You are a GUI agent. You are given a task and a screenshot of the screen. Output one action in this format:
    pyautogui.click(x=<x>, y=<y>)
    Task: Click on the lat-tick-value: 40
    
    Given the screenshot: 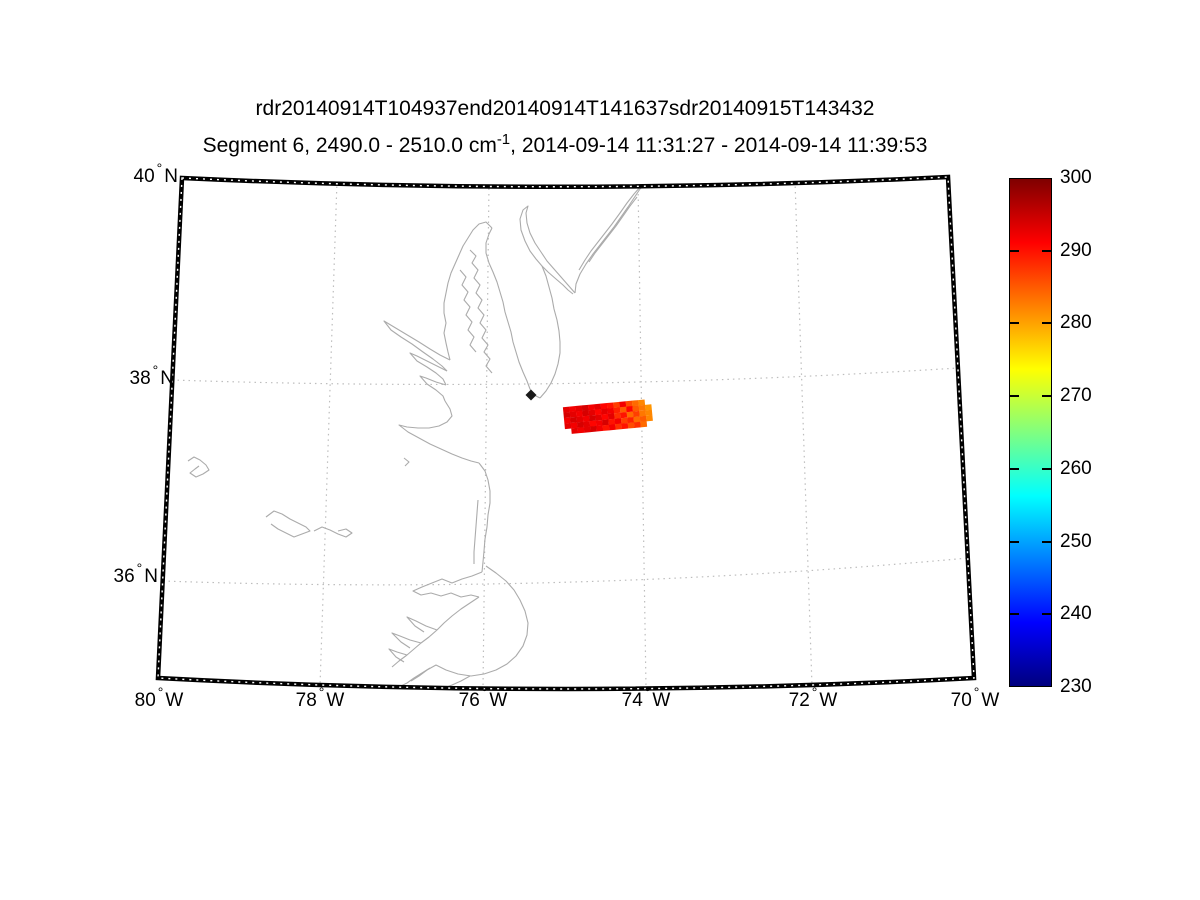 What is the action you would take?
    pyautogui.click(x=144, y=176)
    